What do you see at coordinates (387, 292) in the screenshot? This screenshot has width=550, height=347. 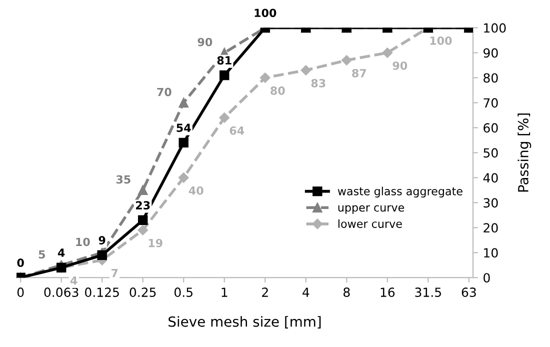 I see `x-tick-label: 16` at bounding box center [387, 292].